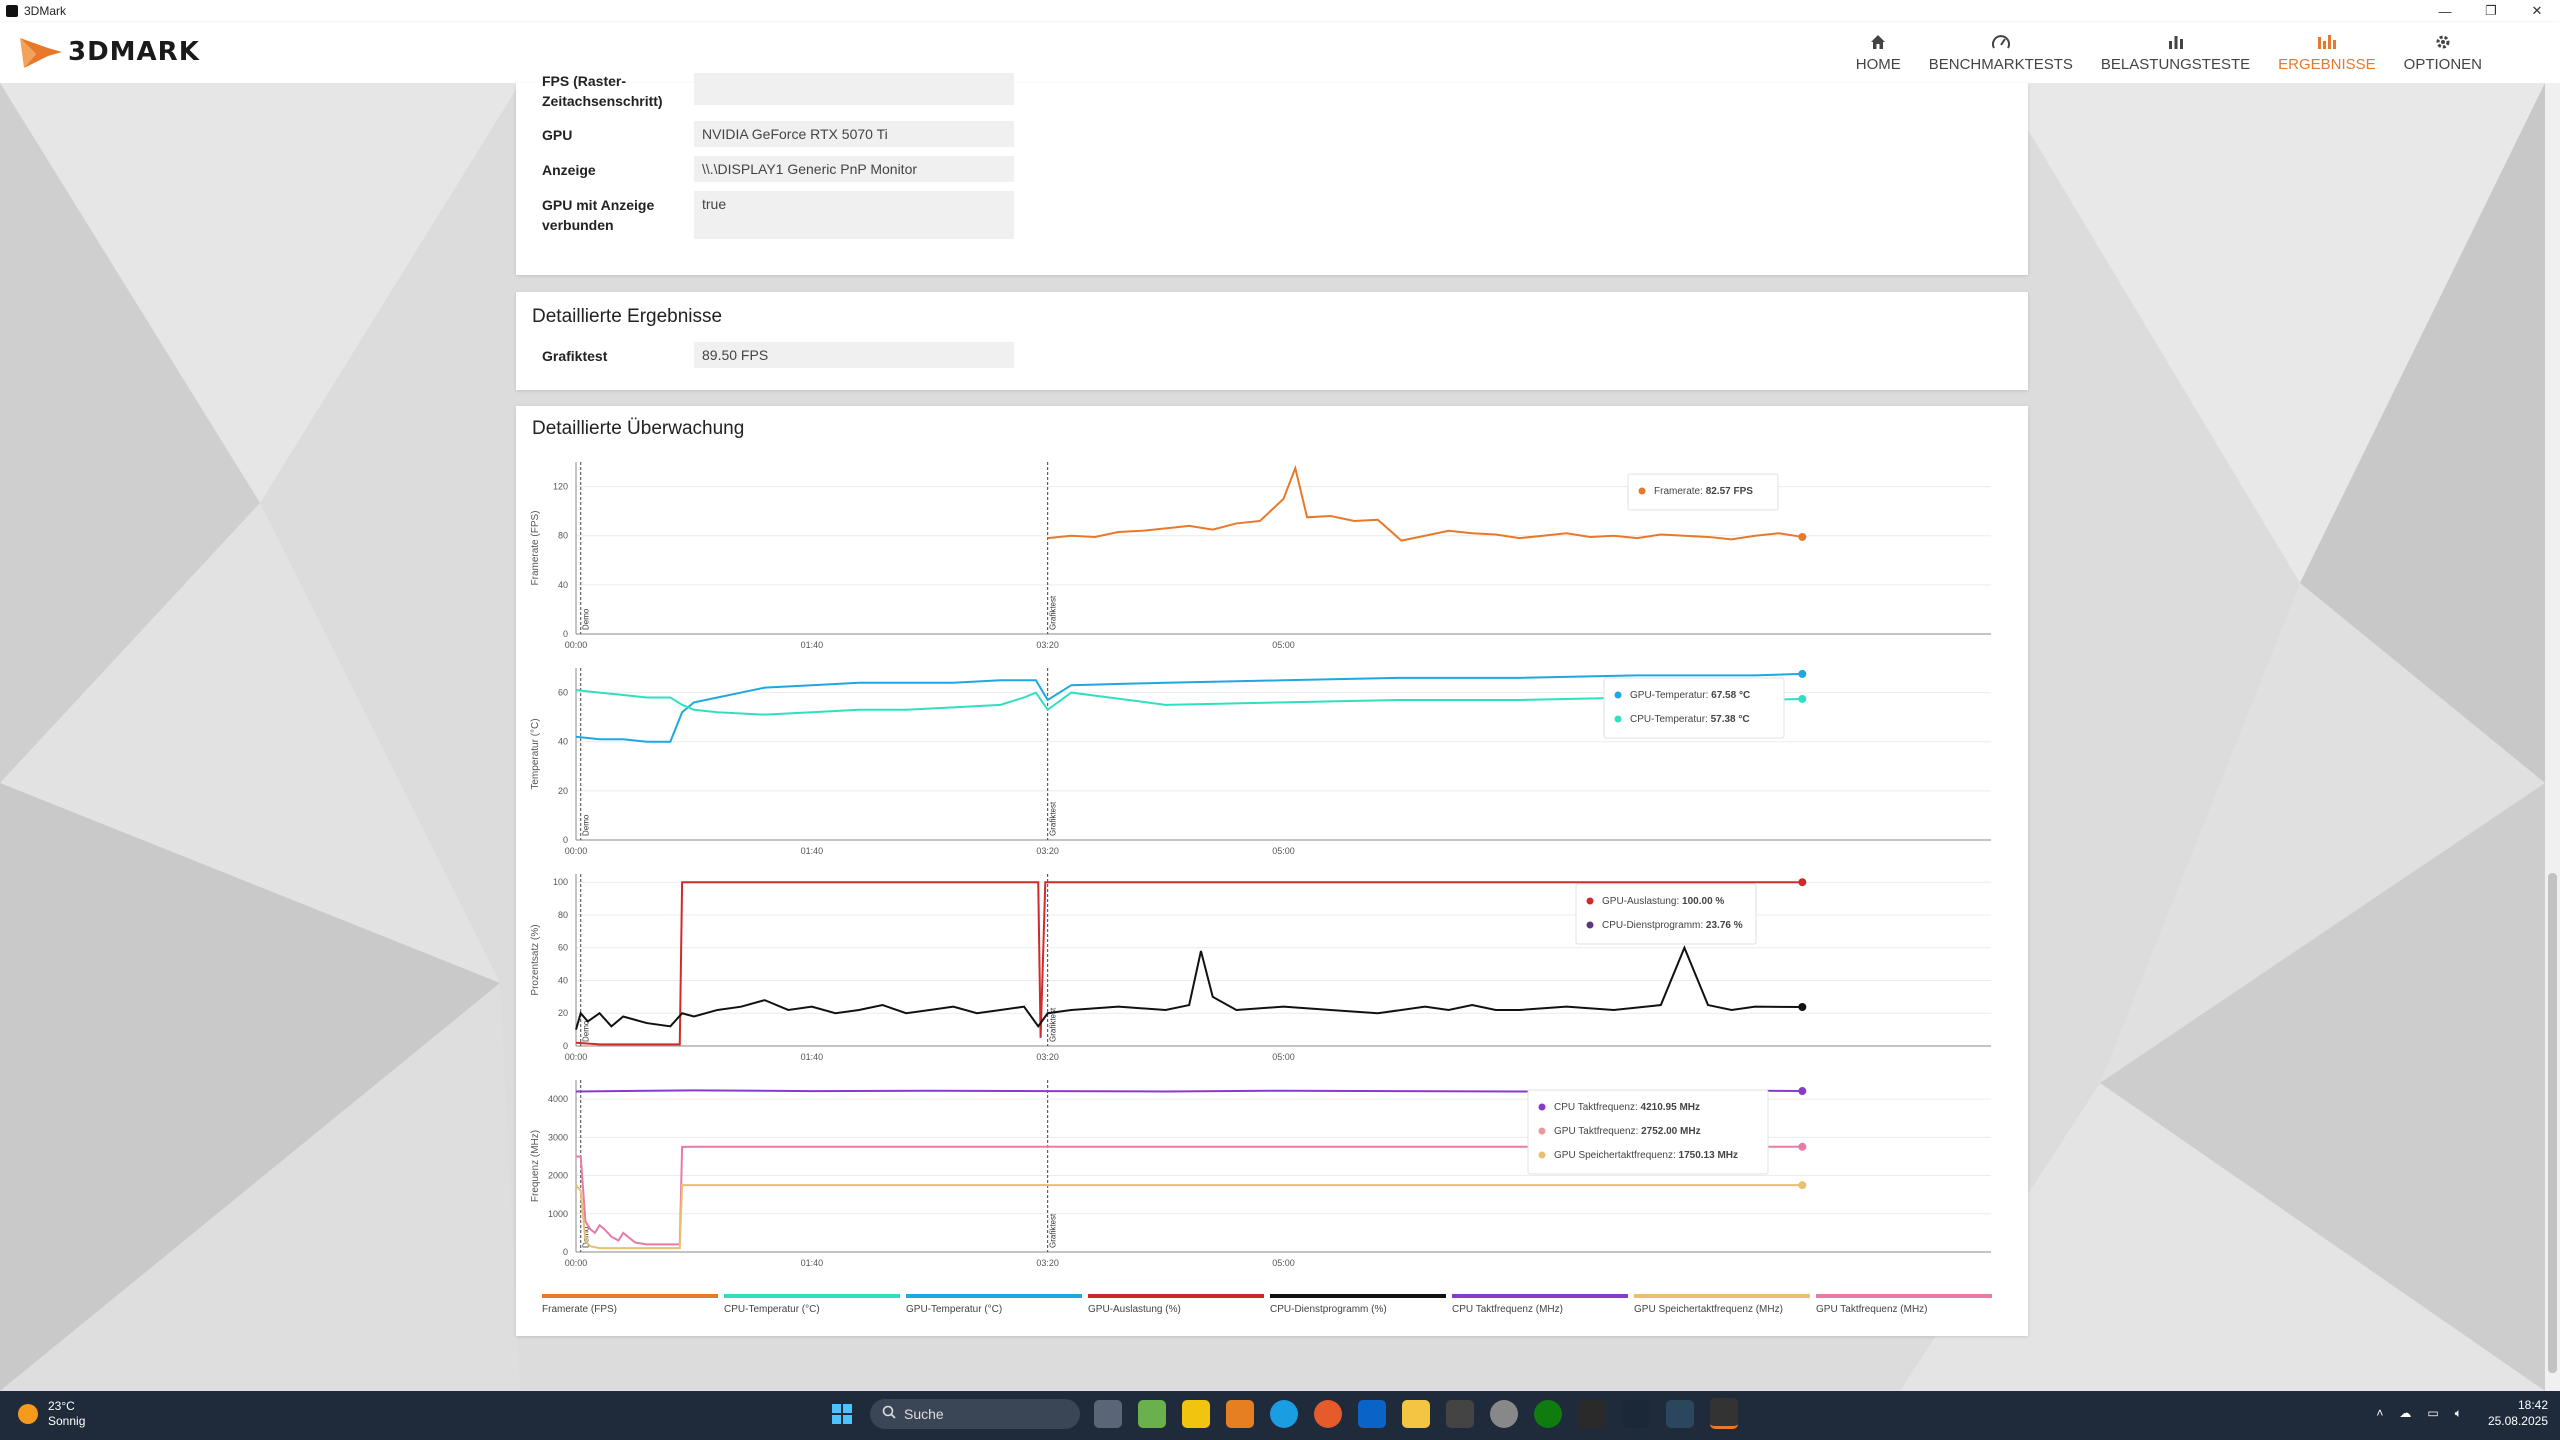 The image size is (2560, 1440). I want to click on taskbar-clock: 18:42 25.08.2025, so click(2518, 1413).